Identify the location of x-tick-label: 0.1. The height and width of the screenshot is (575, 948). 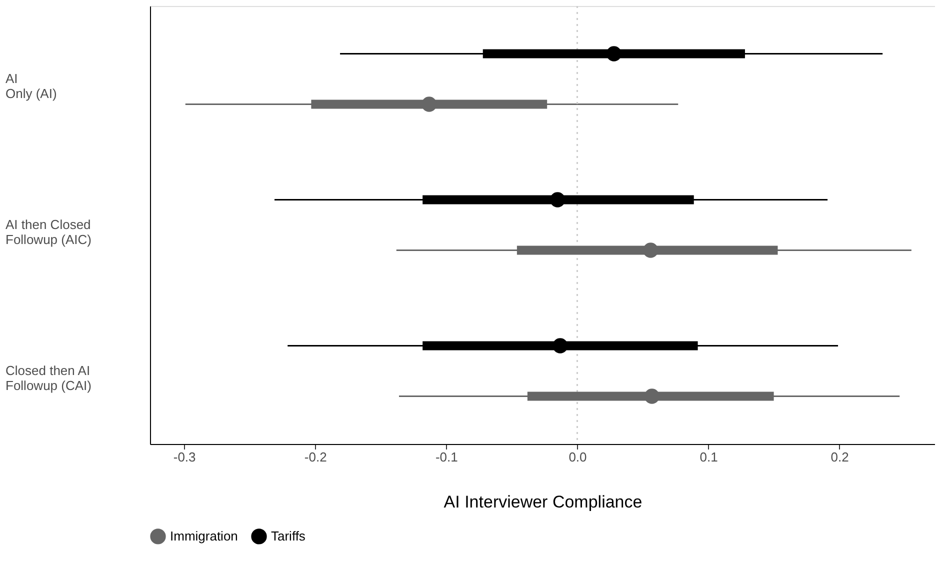
(709, 457).